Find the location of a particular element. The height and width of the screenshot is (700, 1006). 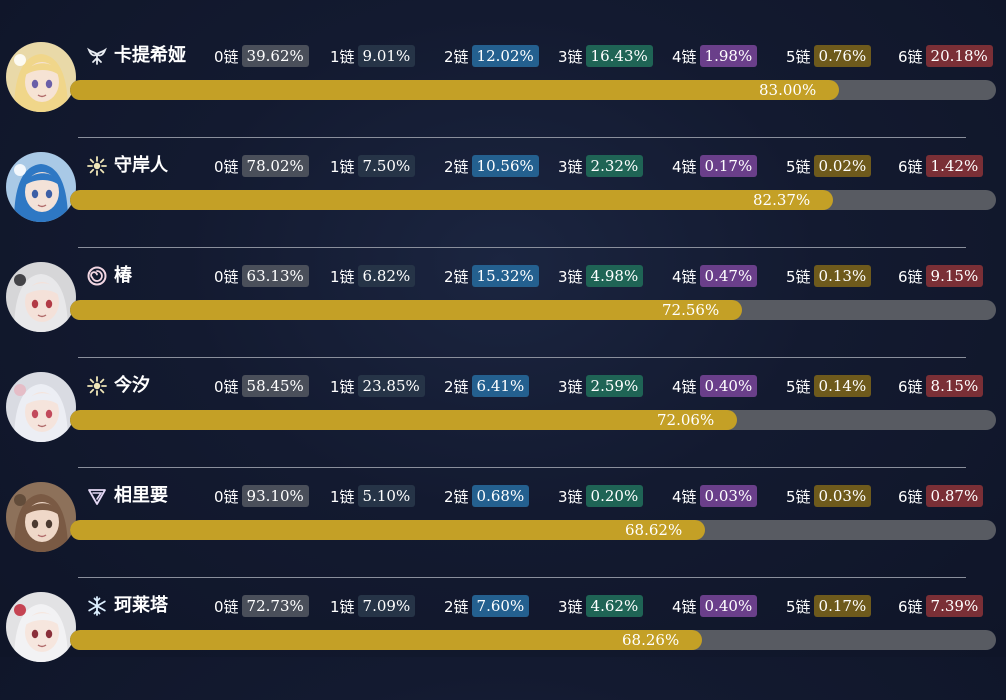

chain-4-value: 1.98% is located at coordinates (728, 56).